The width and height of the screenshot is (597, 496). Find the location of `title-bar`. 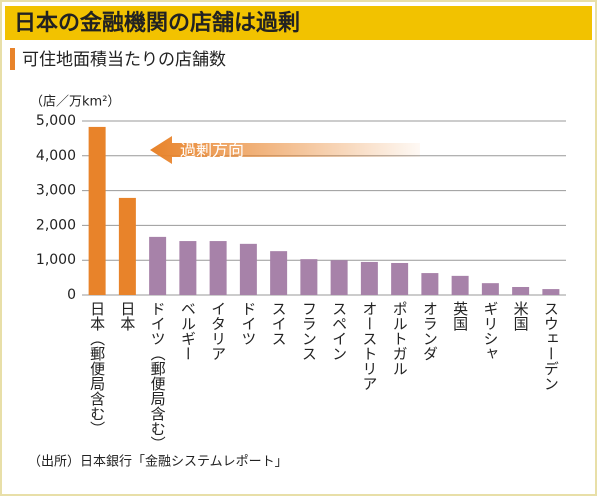

title-bar is located at coordinates (298, 23).